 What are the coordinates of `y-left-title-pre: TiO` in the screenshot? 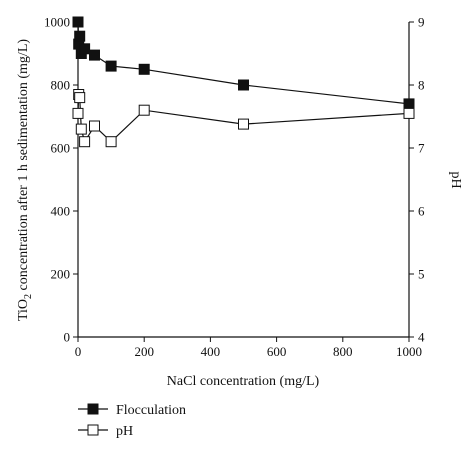 It's located at (23, 310).